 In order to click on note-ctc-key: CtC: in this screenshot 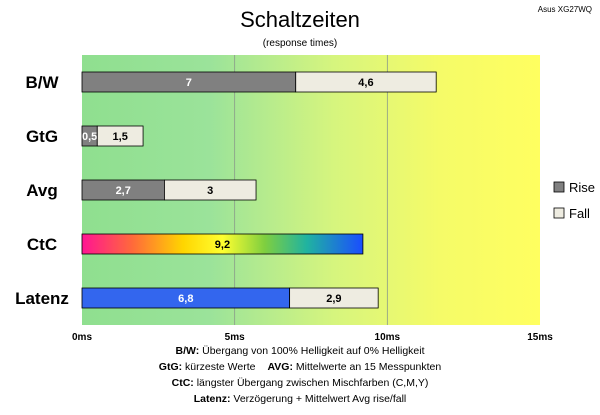, I will do `click(183, 383)`.